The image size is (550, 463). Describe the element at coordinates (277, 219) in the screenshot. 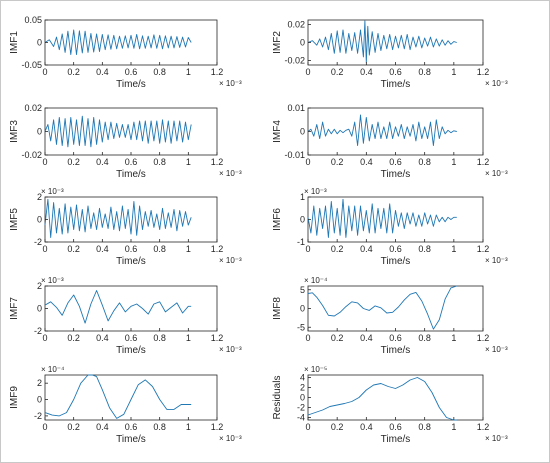

I see `y-axis-label: IMF6` at that location.